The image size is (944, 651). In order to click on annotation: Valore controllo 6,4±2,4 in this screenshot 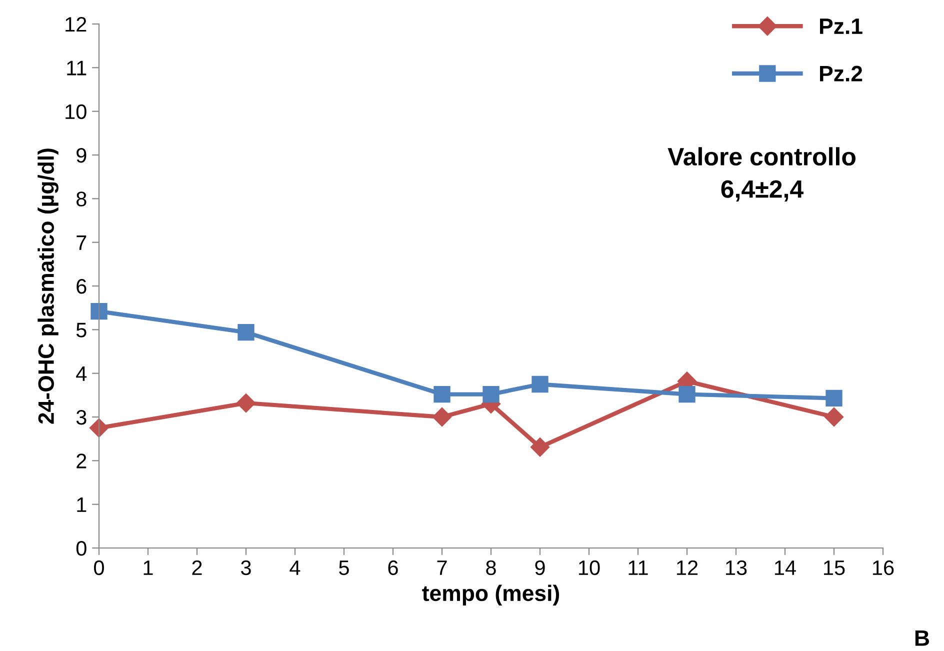, I will do `click(762, 174)`.